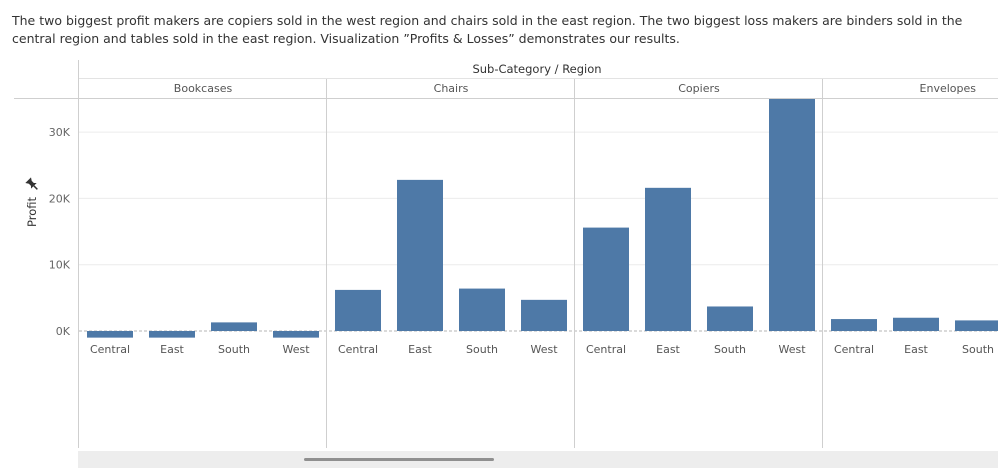 The image size is (998, 470). I want to click on y-axis-title: Profit, so click(32, 212).